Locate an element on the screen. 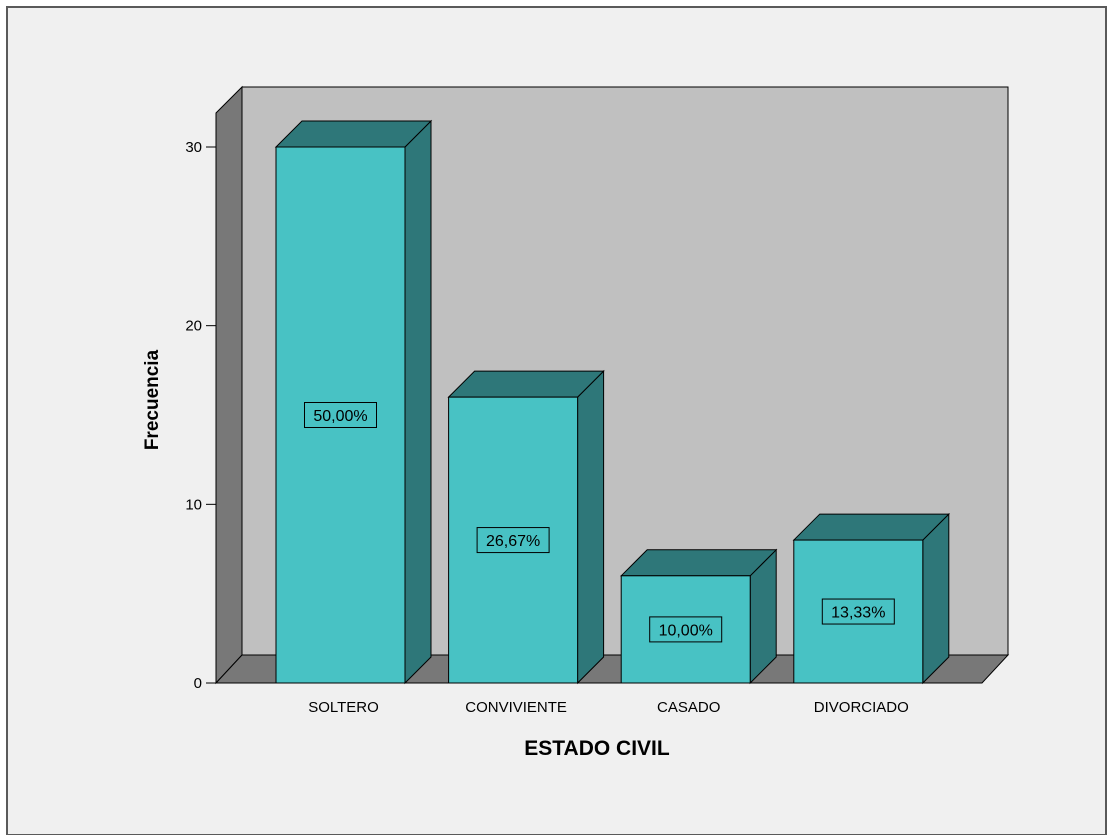  side-wall is located at coordinates (229, 385).